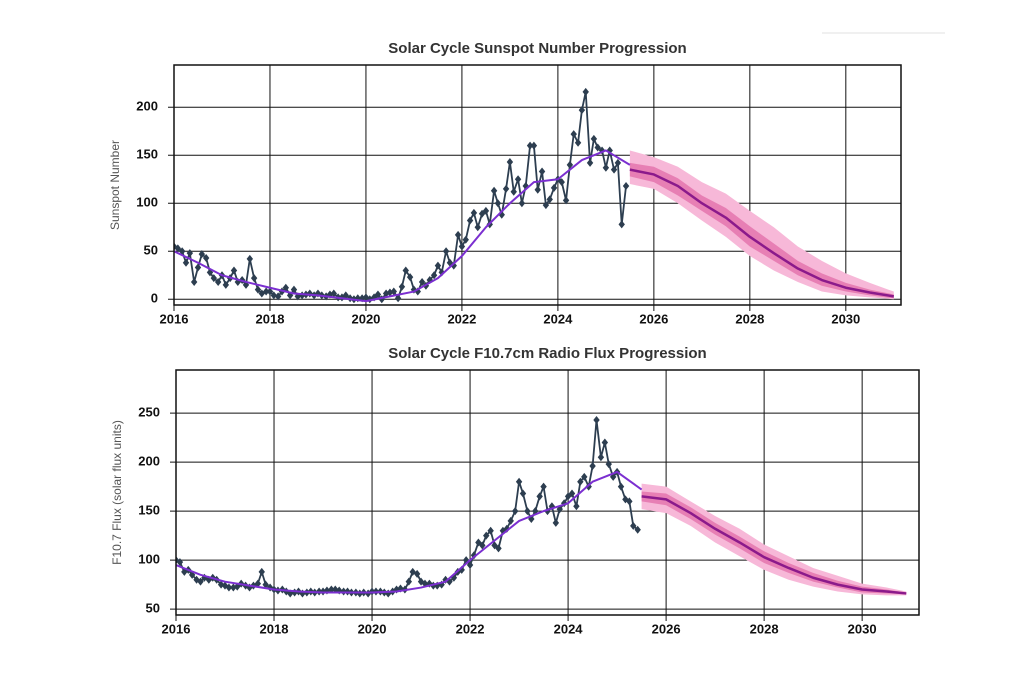 Image resolution: width=1024 pixels, height=695 pixels. I want to click on y-axis-label: F10.7 Flux (solar flux units), so click(117, 492).